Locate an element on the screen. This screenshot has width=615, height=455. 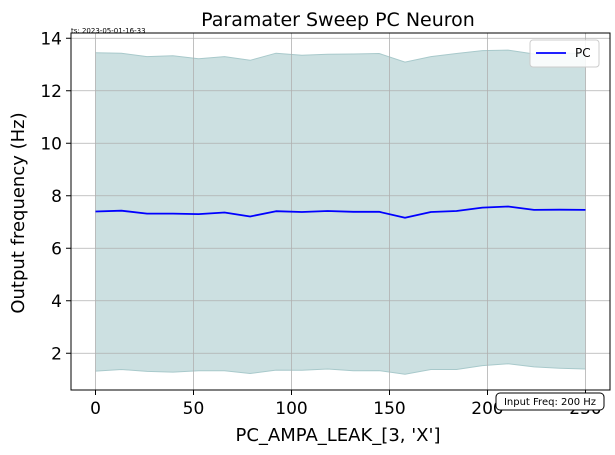
annotation-text: Input Freq: 200 Hz is located at coordinates (550, 402).